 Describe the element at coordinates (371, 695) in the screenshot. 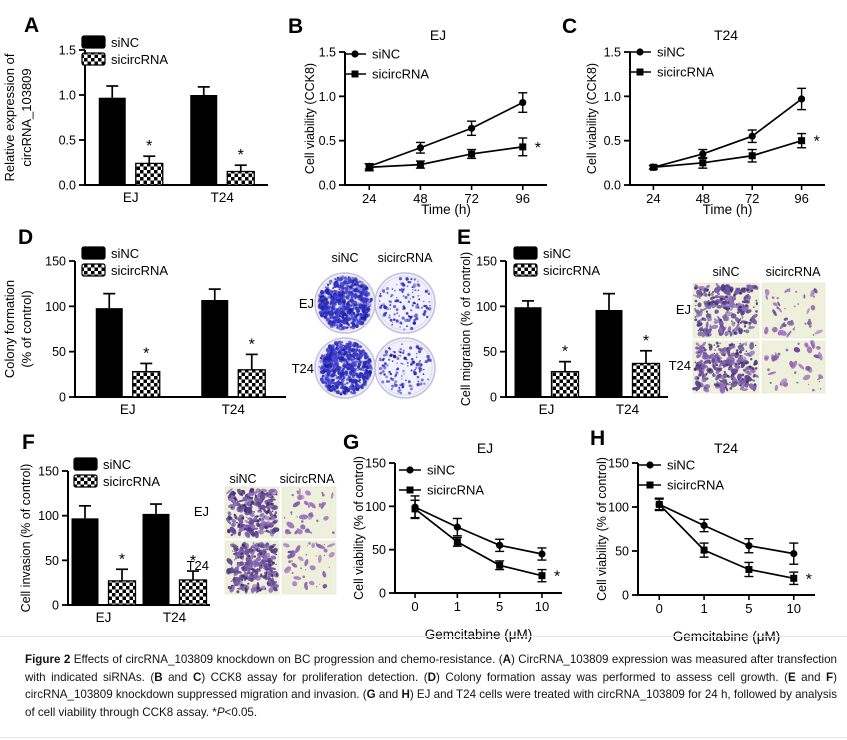

I see `caption-bold-ref: G` at that location.